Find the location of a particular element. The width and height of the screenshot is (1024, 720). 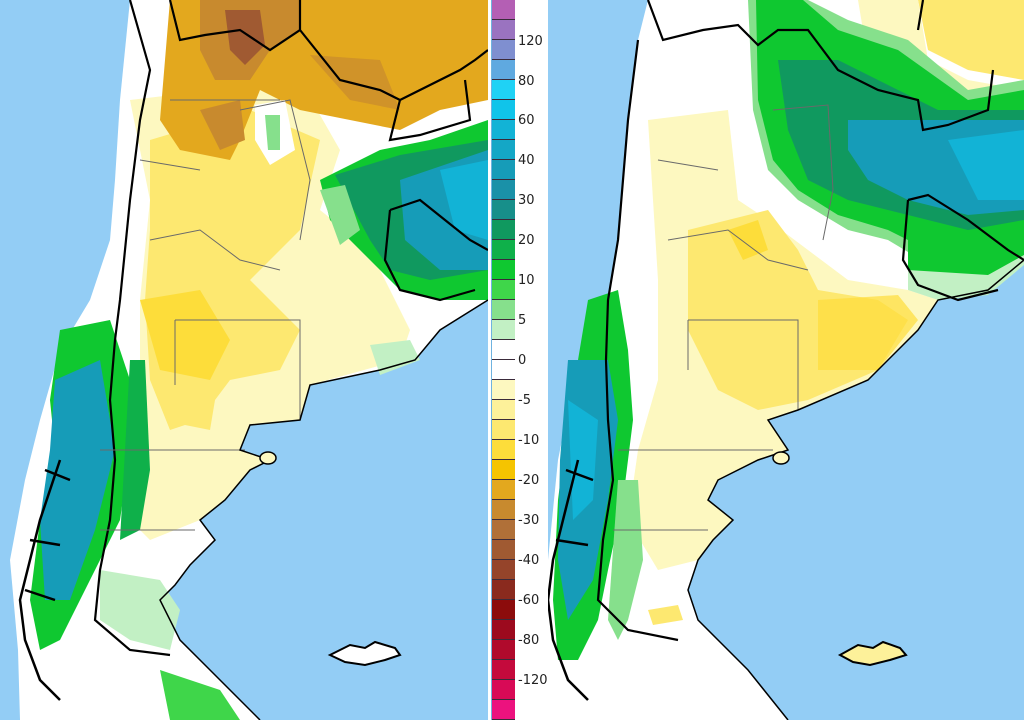

colorbar-tick-label: -120 is located at coordinates (533, 680).